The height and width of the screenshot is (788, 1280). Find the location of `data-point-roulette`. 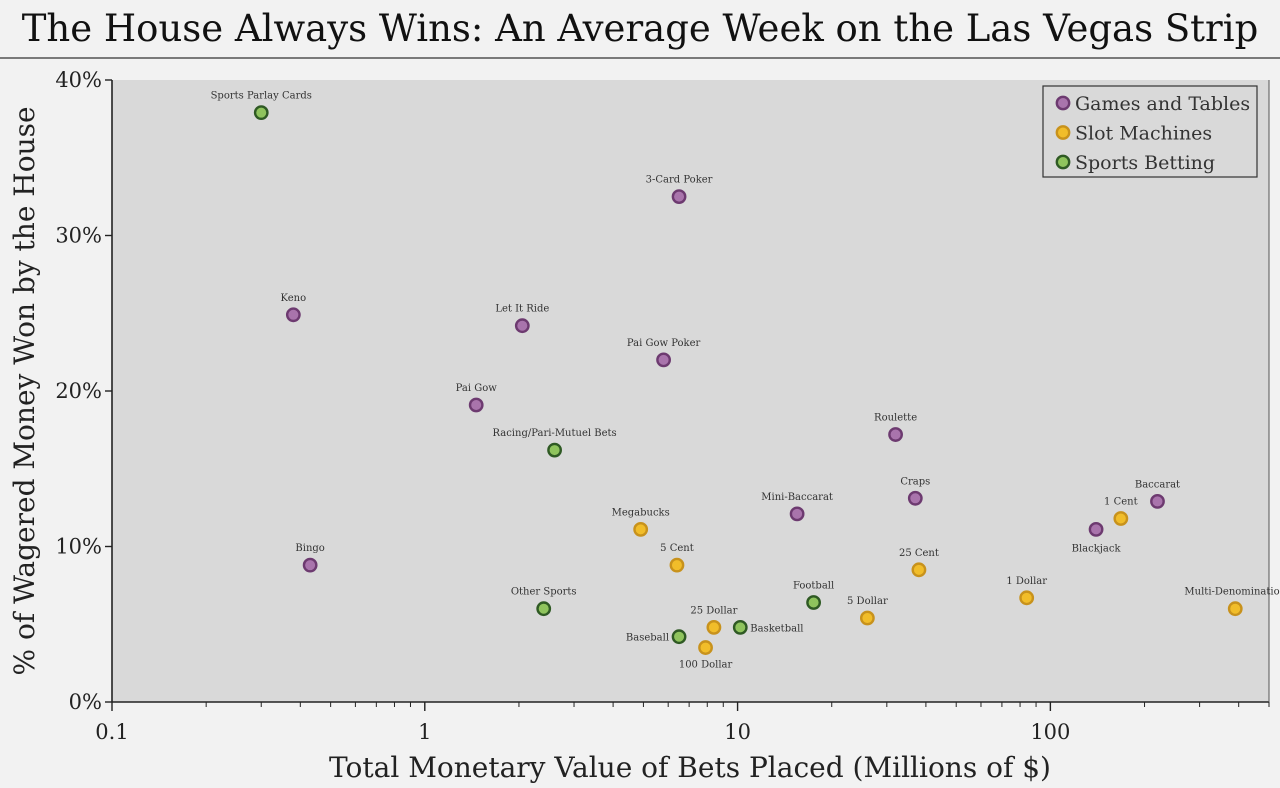

data-point-roulette is located at coordinates (895, 434).